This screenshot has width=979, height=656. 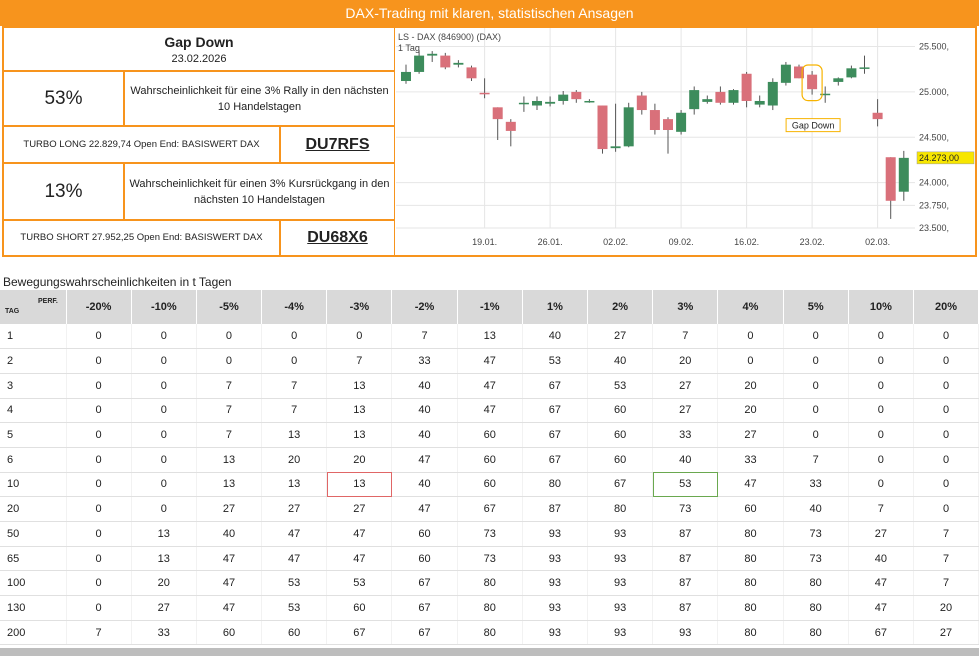 I want to click on row-day: 100, so click(x=33, y=583).